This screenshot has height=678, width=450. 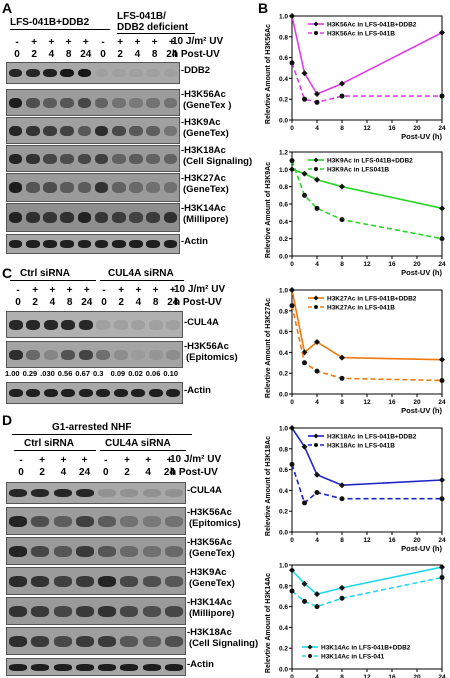 What do you see at coordinates (268, 210) in the screenshot?
I see `y-axis-label: Relevtive Amount of H3K9Ac` at bounding box center [268, 210].